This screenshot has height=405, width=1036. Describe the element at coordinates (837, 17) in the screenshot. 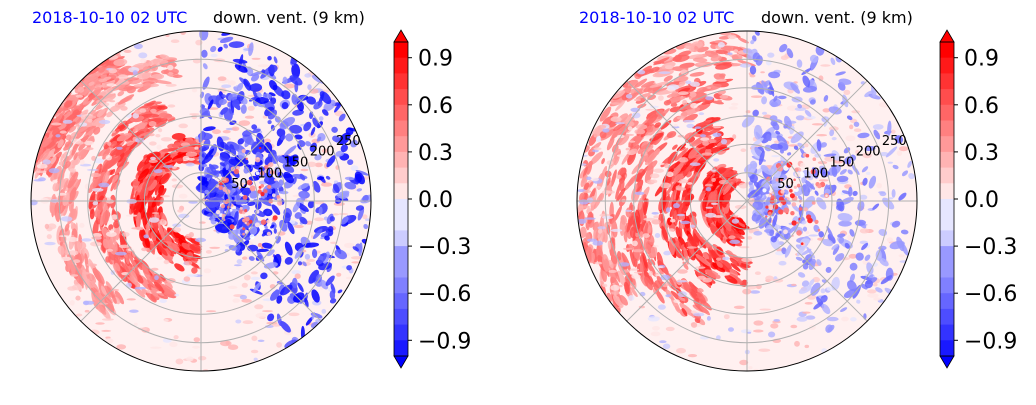

I see `panel-2-variable-title: down. vent. (9 km)` at that location.